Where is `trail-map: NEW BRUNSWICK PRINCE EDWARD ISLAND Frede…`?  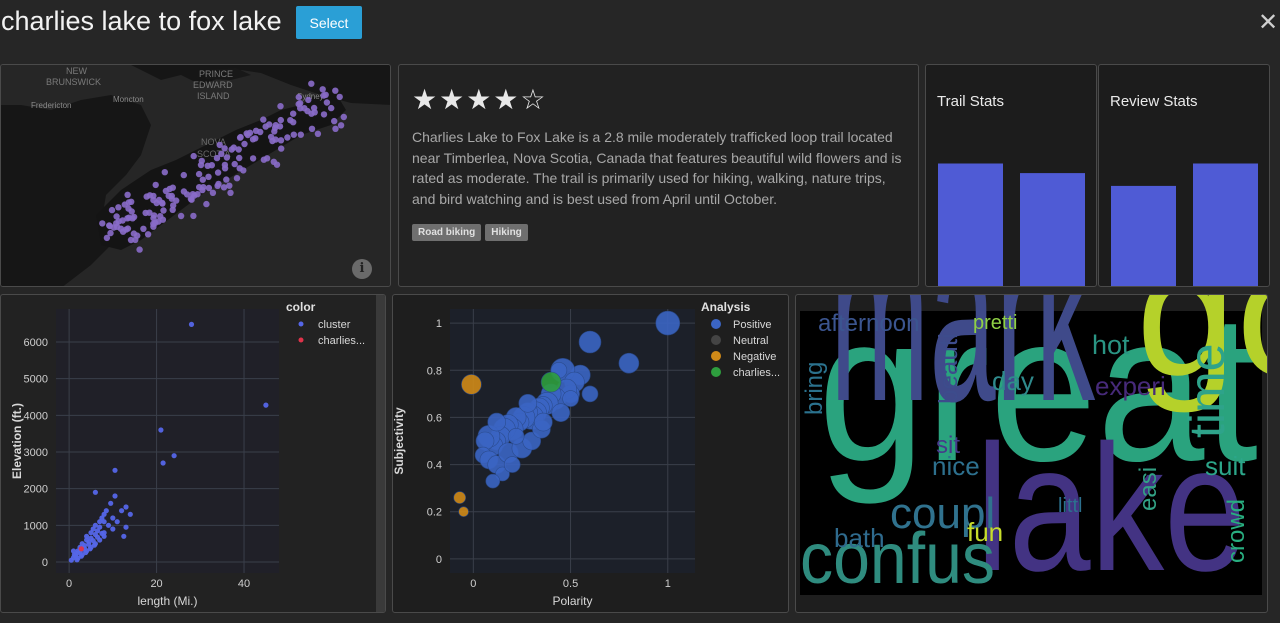 trail-map: NEW BRUNSWICK PRINCE EDWARD ISLAND Frede… is located at coordinates (195, 175).